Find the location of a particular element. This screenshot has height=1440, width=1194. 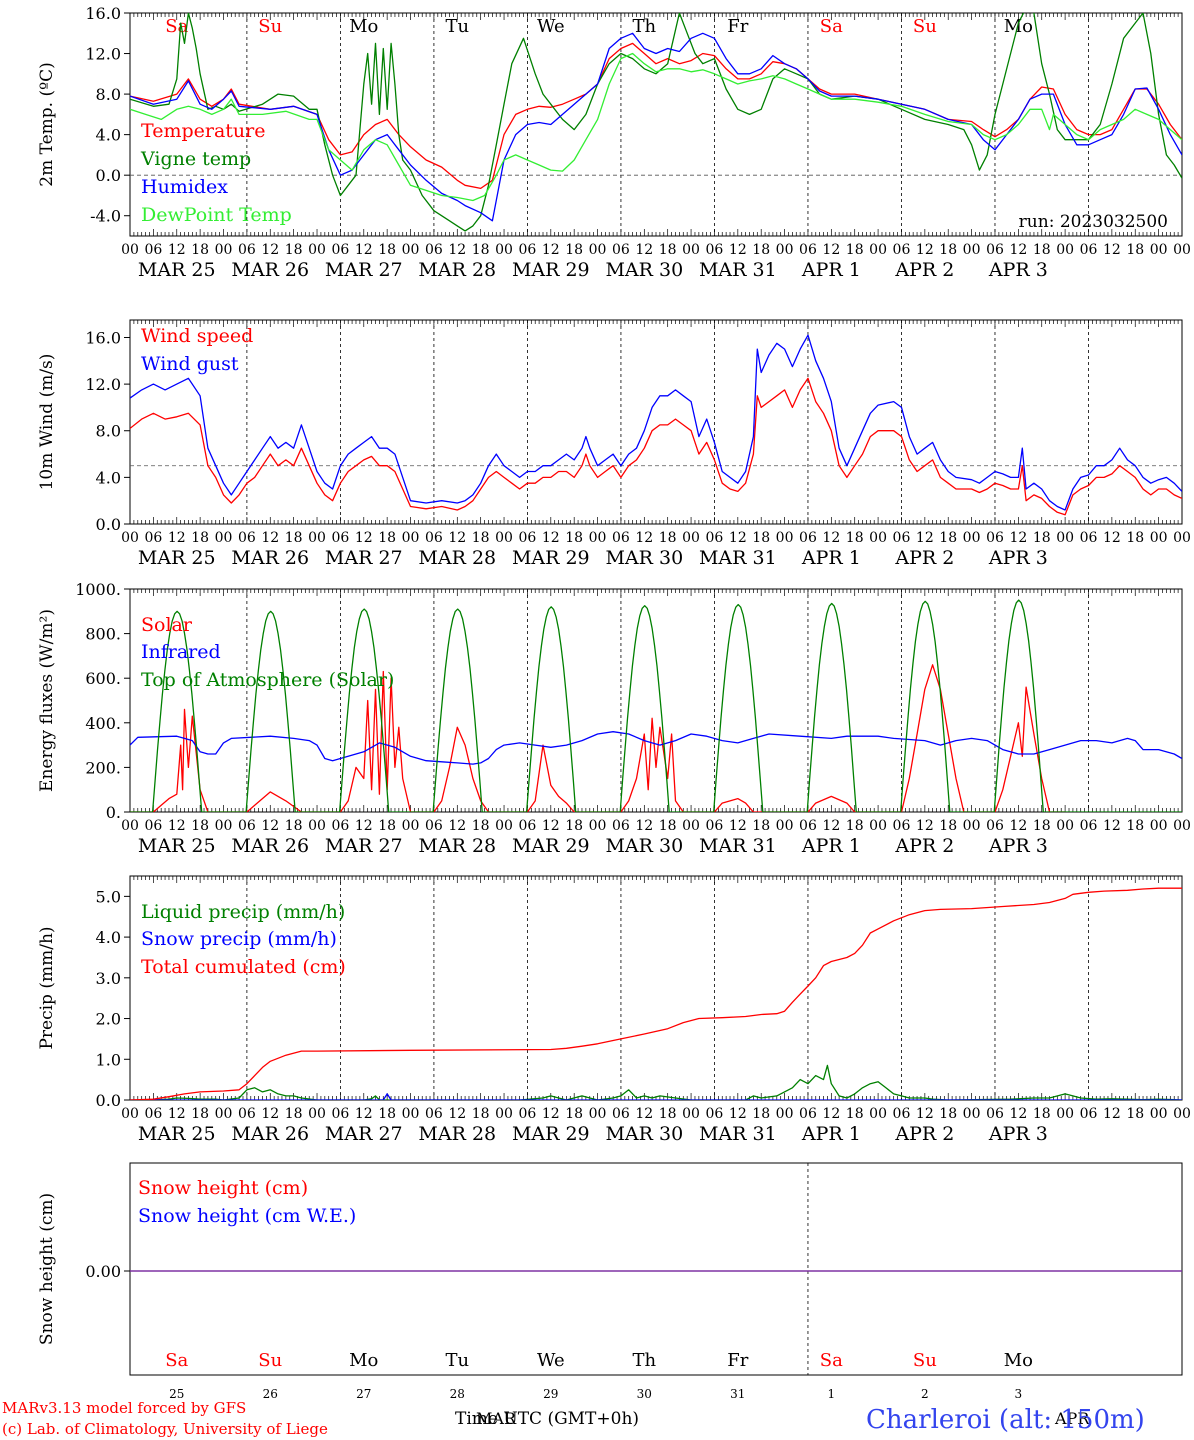

day-number-label: 28 is located at coordinates (457, 1394).